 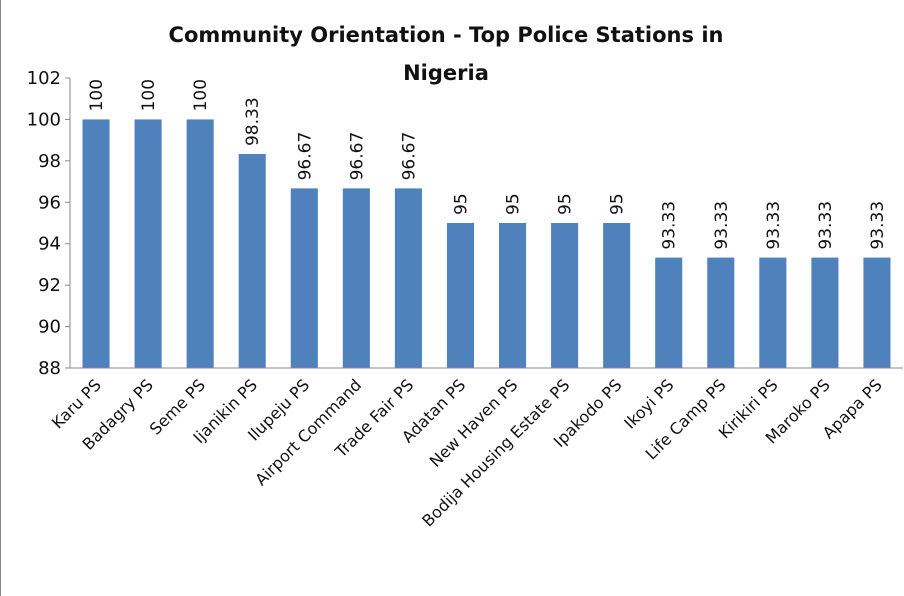 I want to click on y-tick-label: 96, so click(x=49, y=202).